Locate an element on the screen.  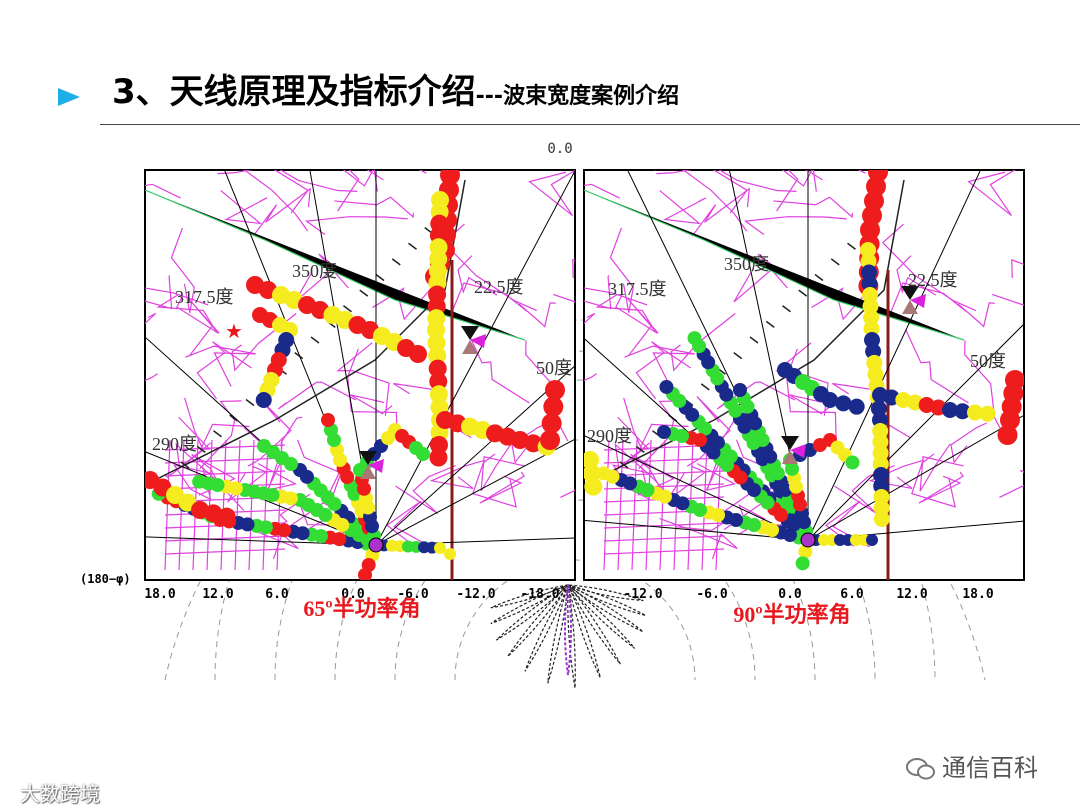
left-angle-350: 350度 is located at coordinates (314, 271).